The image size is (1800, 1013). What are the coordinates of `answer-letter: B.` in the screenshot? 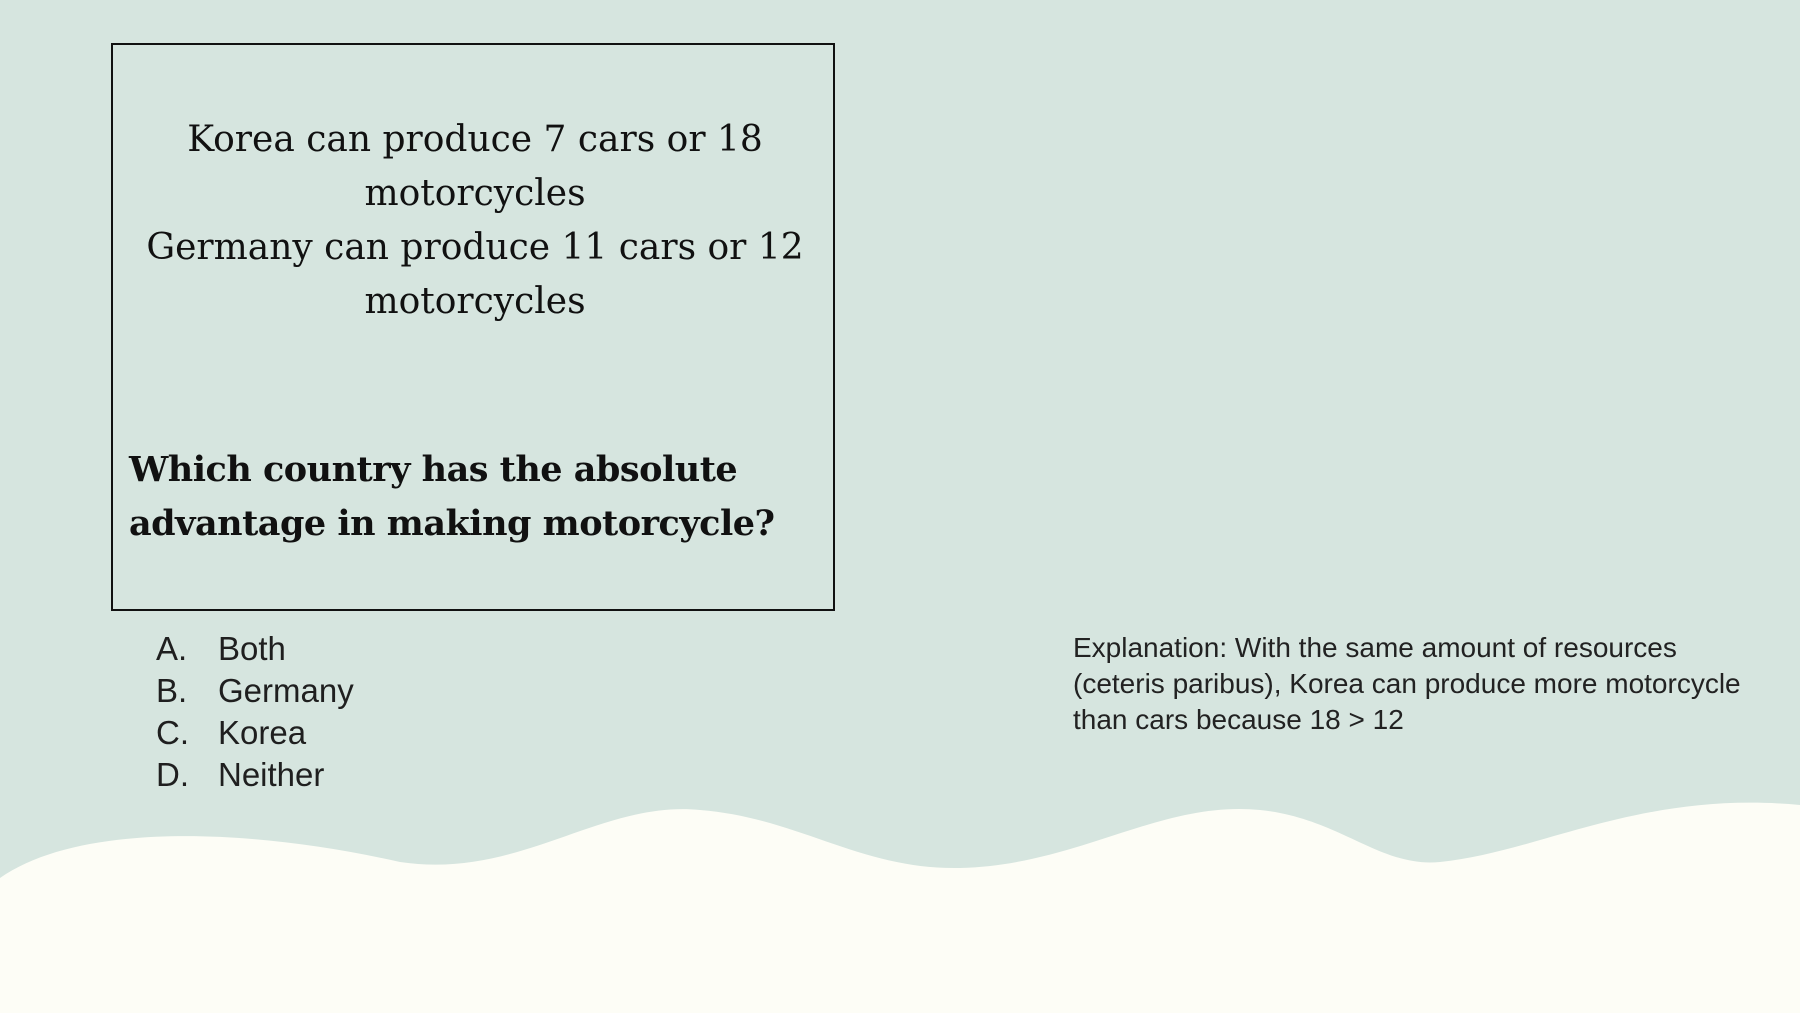 It's located at (172, 690).